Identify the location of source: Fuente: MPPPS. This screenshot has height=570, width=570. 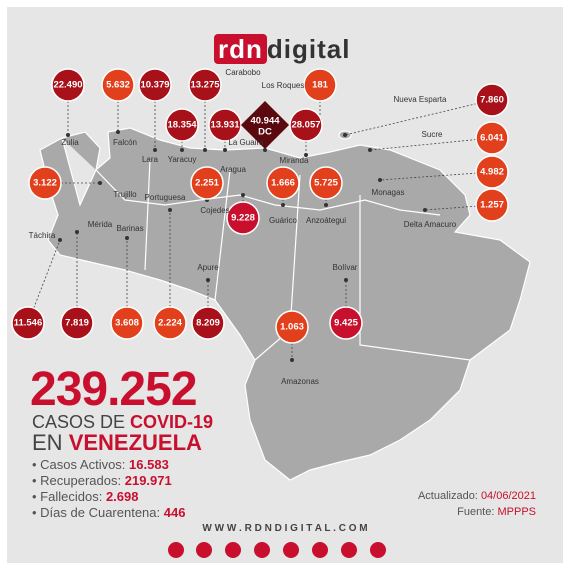
(477, 512).